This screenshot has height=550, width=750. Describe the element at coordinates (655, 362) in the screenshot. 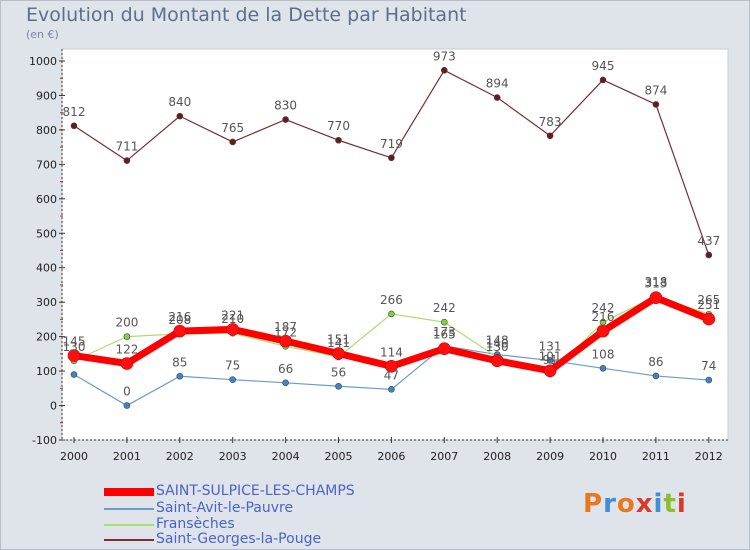

I see `data-label: 86` at that location.